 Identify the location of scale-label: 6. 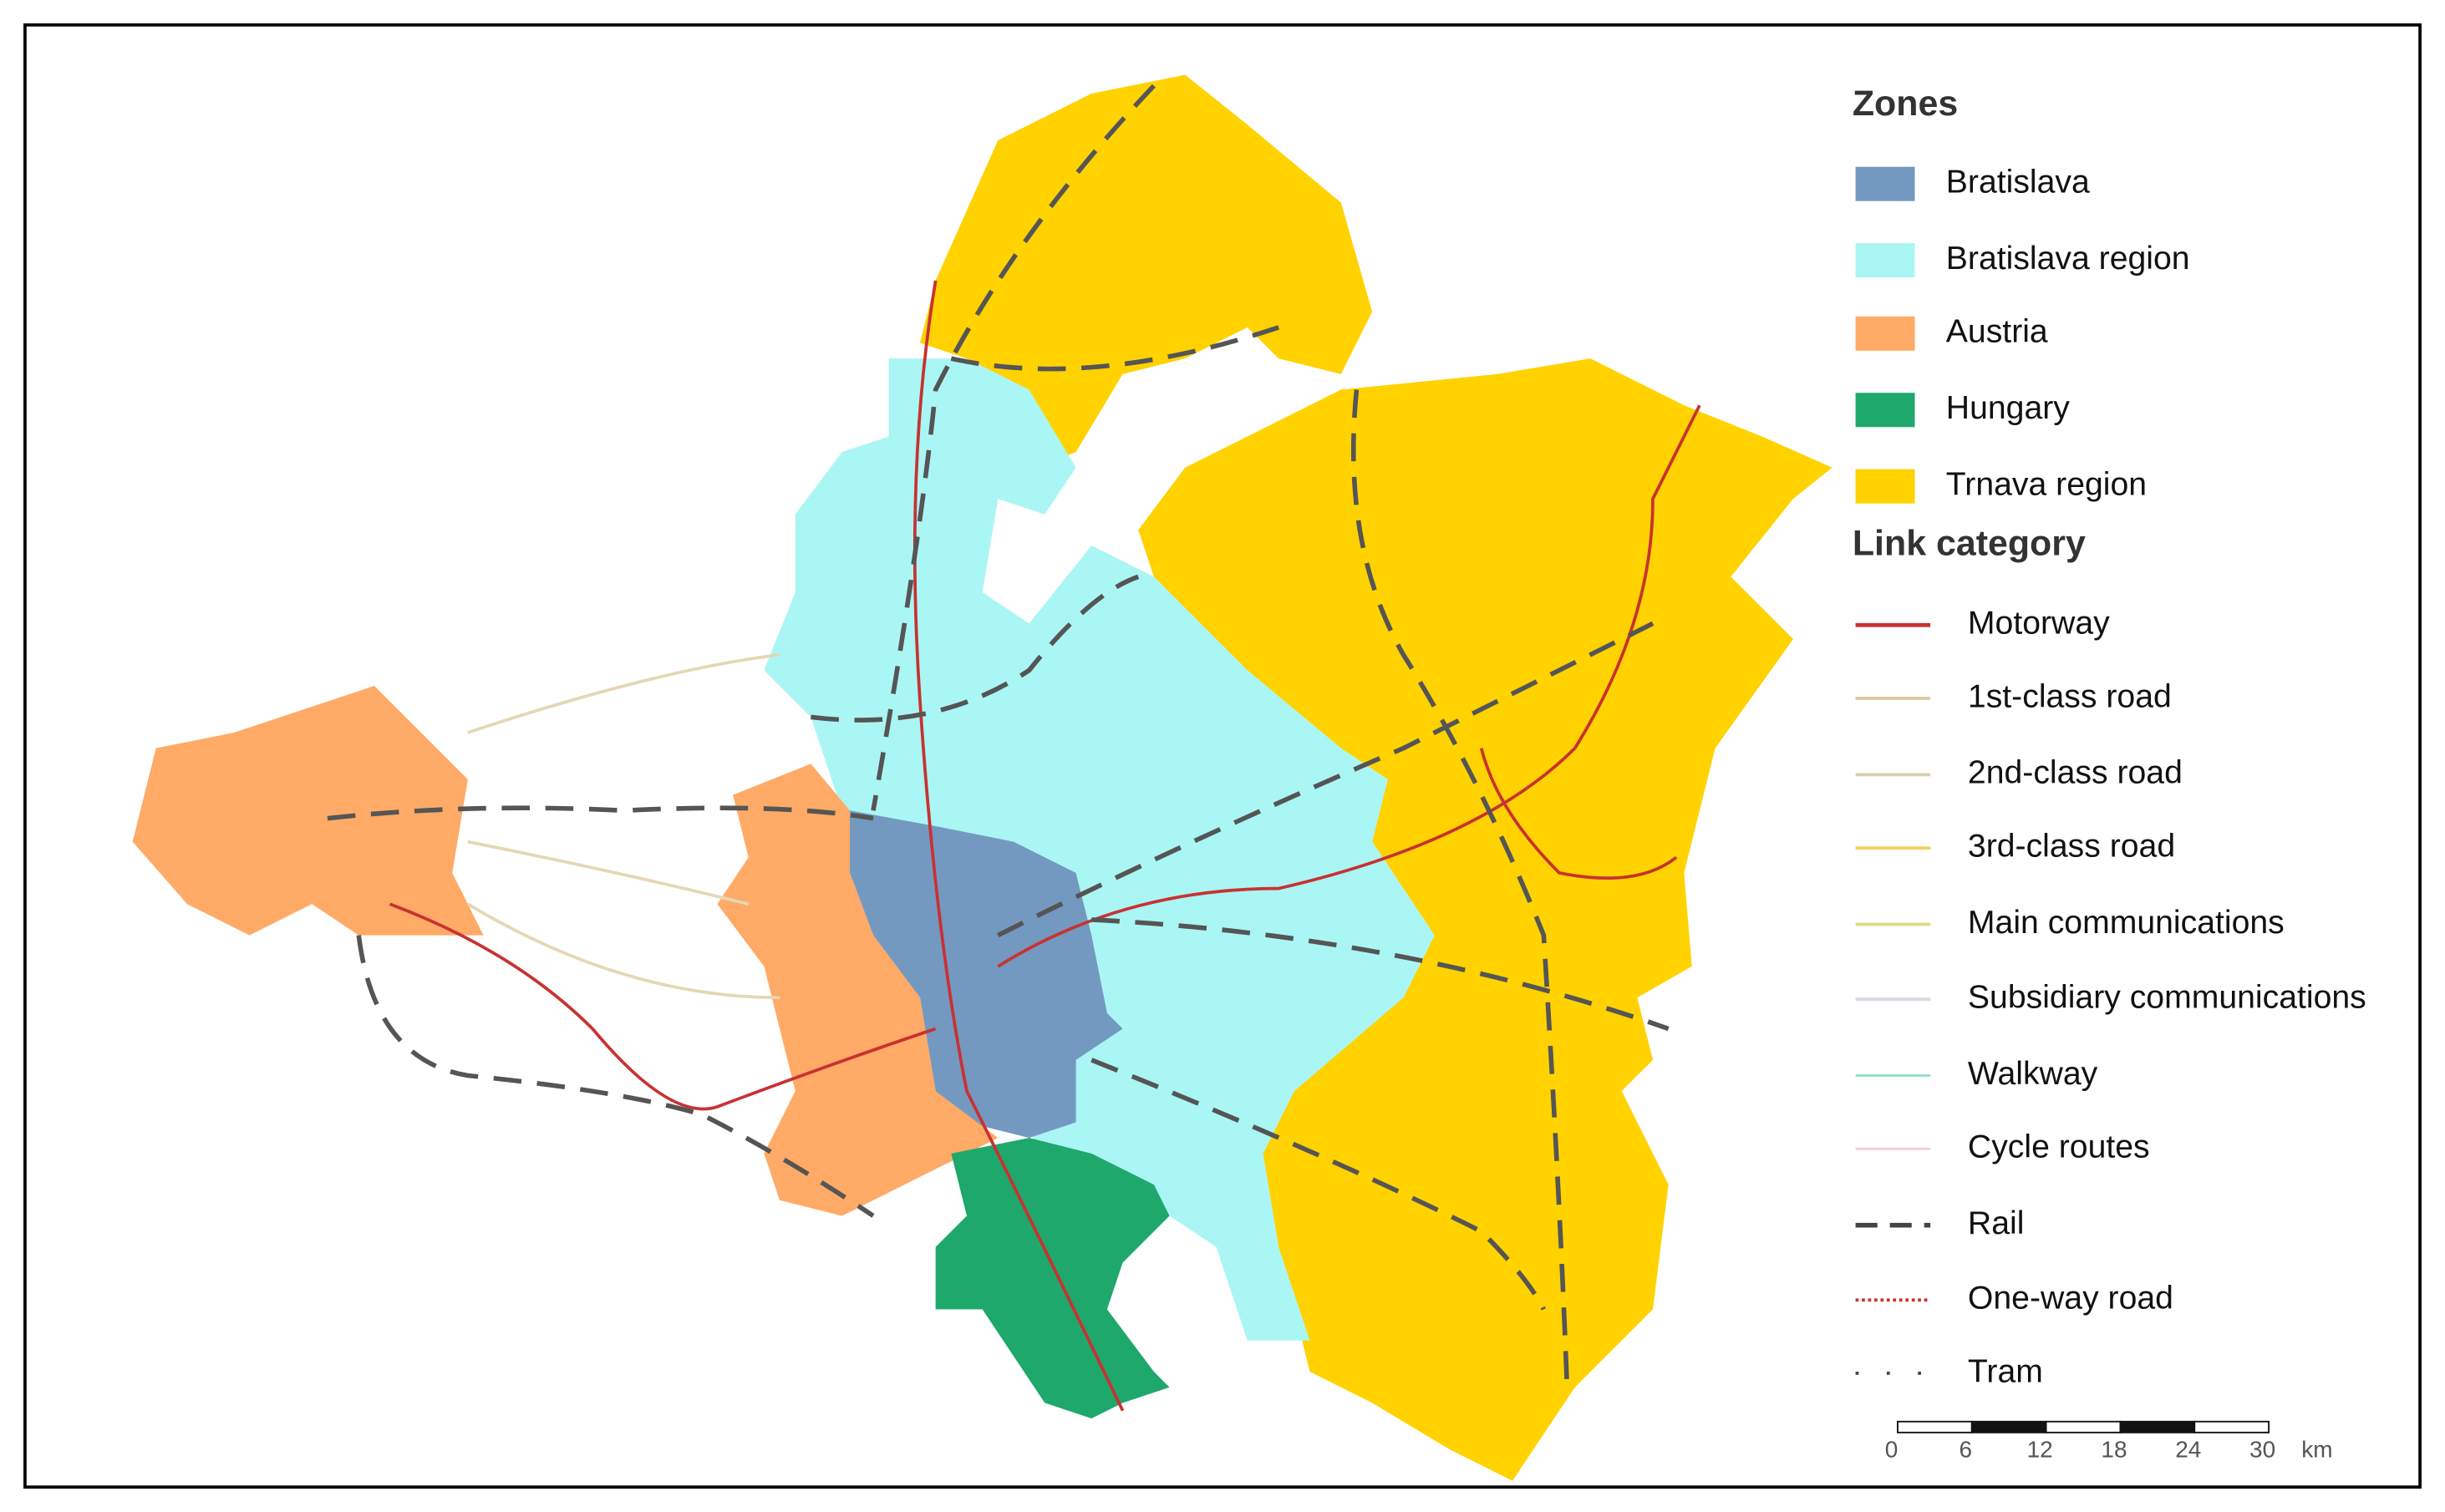
(1966, 1450).